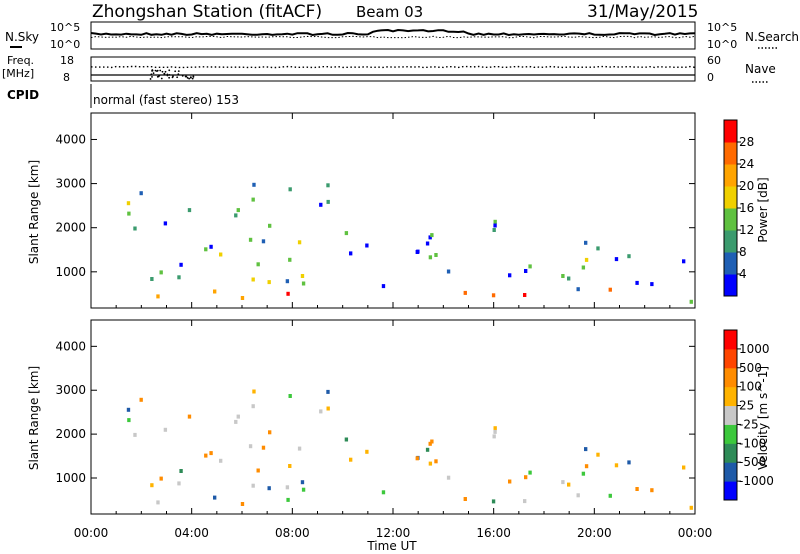 The width and height of the screenshot is (800, 554). I want to click on power-ylabel: Slant Range [km], so click(34, 212).